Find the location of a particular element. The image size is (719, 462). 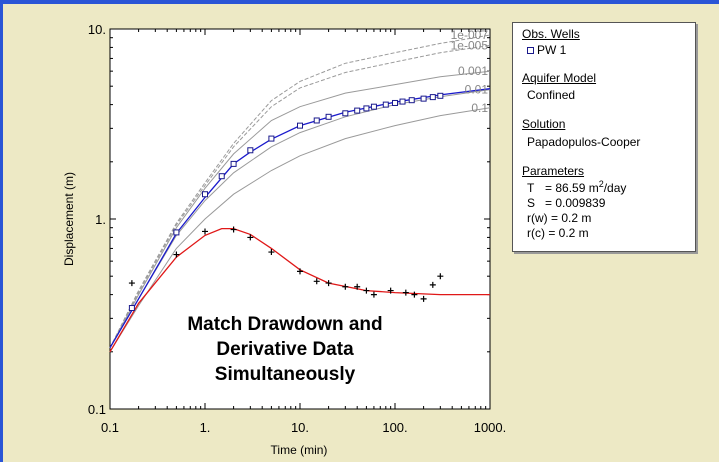

param-rc: r(c) = 0.2 m is located at coordinates (558, 233).